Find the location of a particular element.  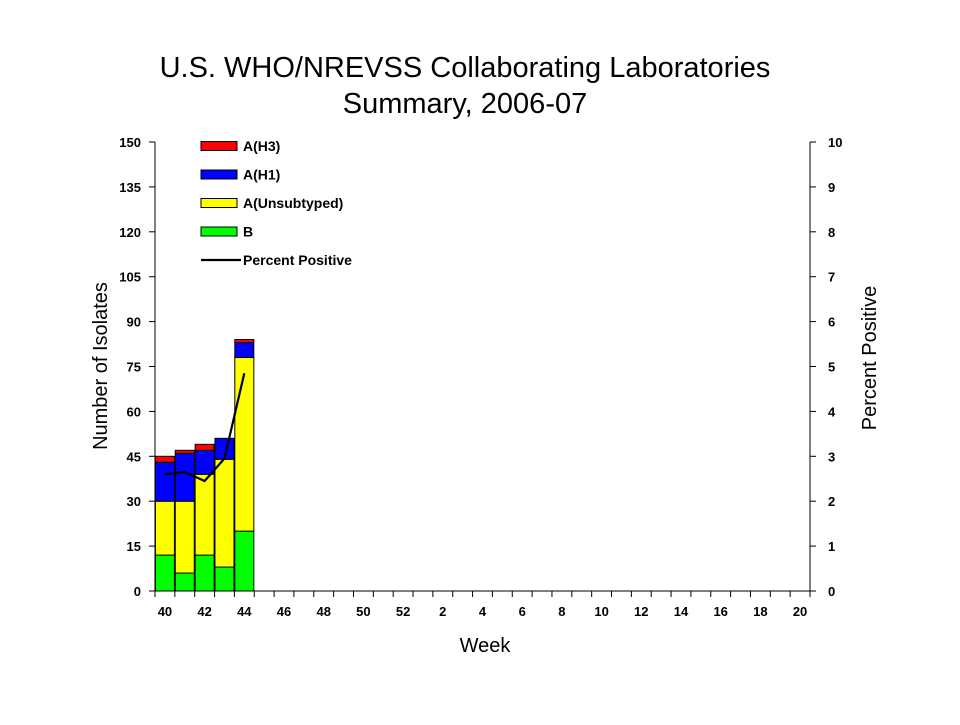

y2-tick-label: 6 is located at coordinates (831, 322).